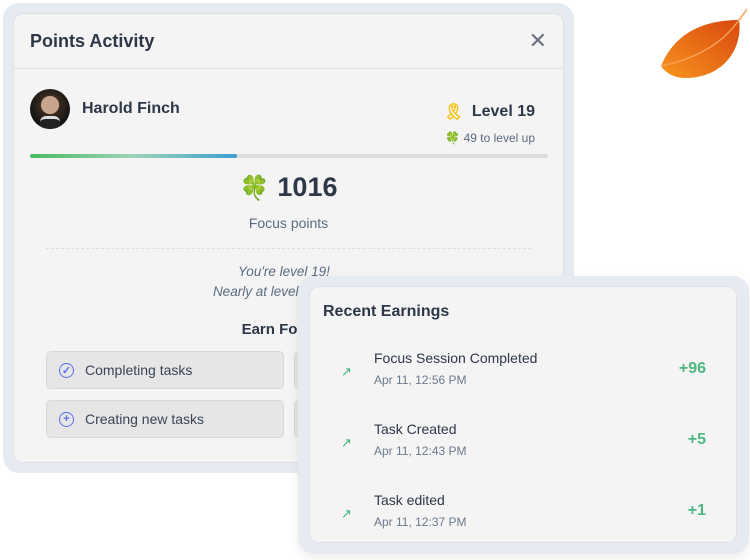 The height and width of the screenshot is (560, 750). I want to click on earning-label: Focus Session Completed, so click(456, 358).